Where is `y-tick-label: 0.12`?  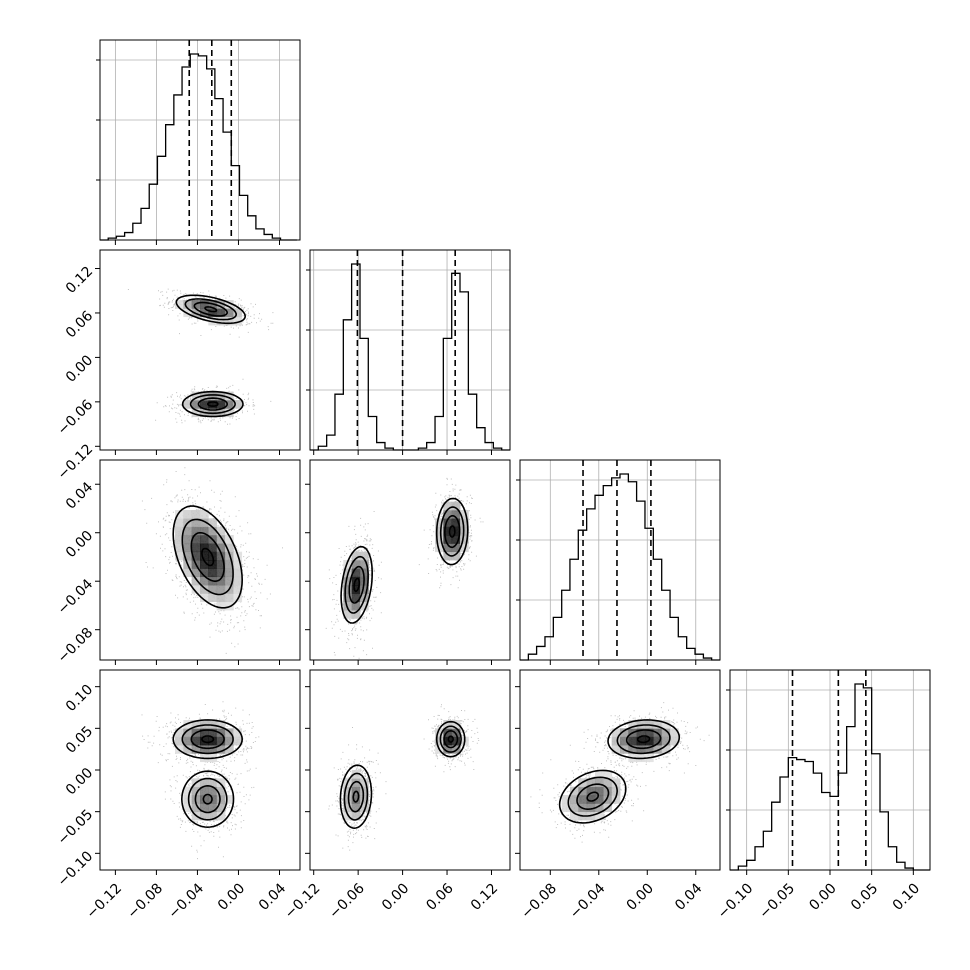
y-tick-label: 0.12 is located at coordinates (79, 279).